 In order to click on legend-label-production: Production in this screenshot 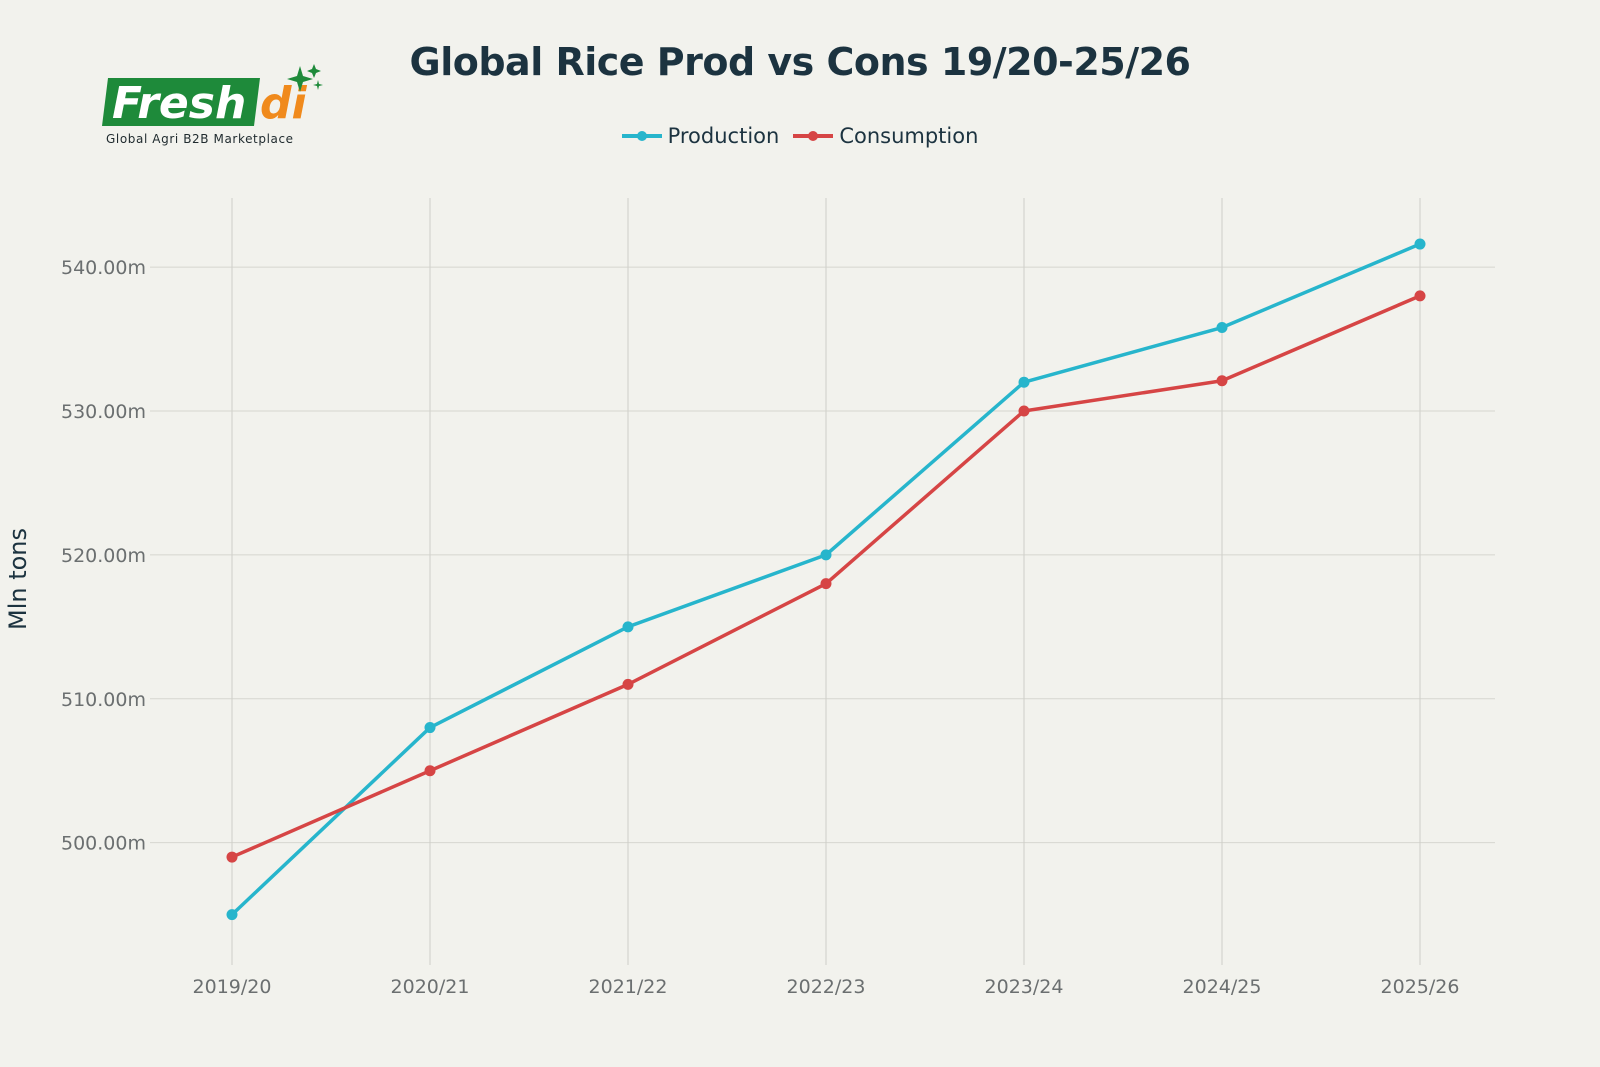, I will do `click(723, 136)`.